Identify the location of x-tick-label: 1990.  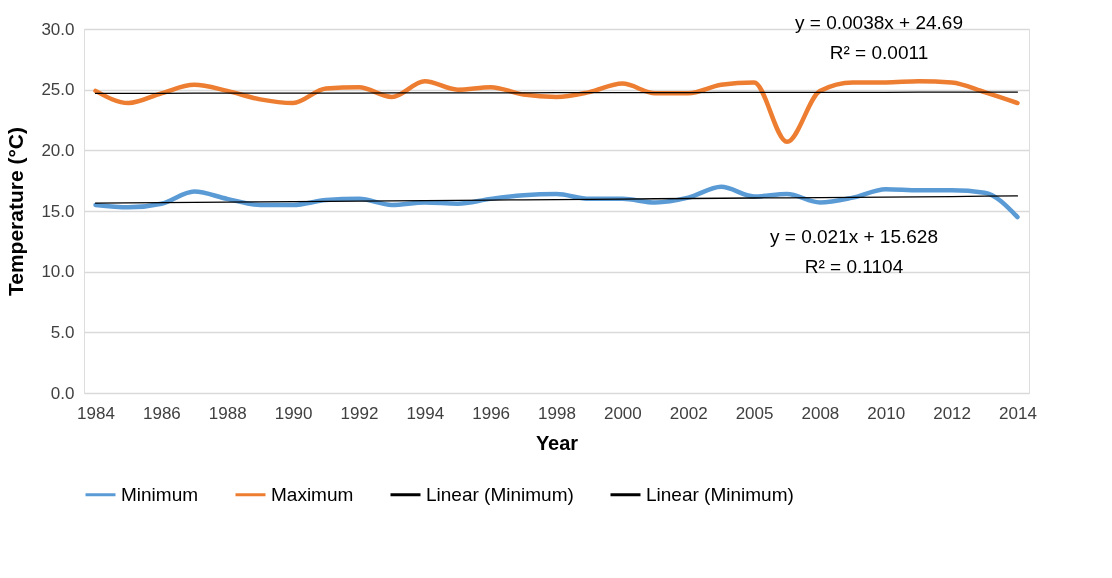
(293, 413).